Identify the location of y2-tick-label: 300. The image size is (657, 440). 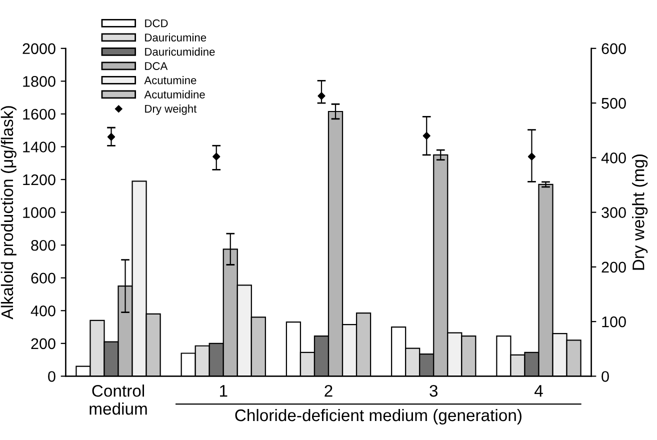
(614, 212).